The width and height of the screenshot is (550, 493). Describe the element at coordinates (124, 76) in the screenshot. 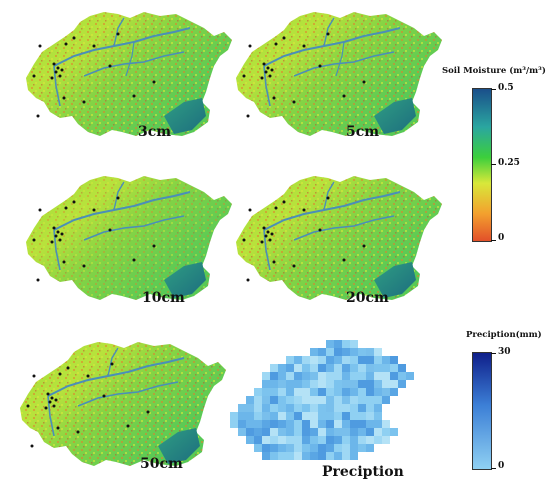

I see `map-panel-3cm: 3cm` at that location.